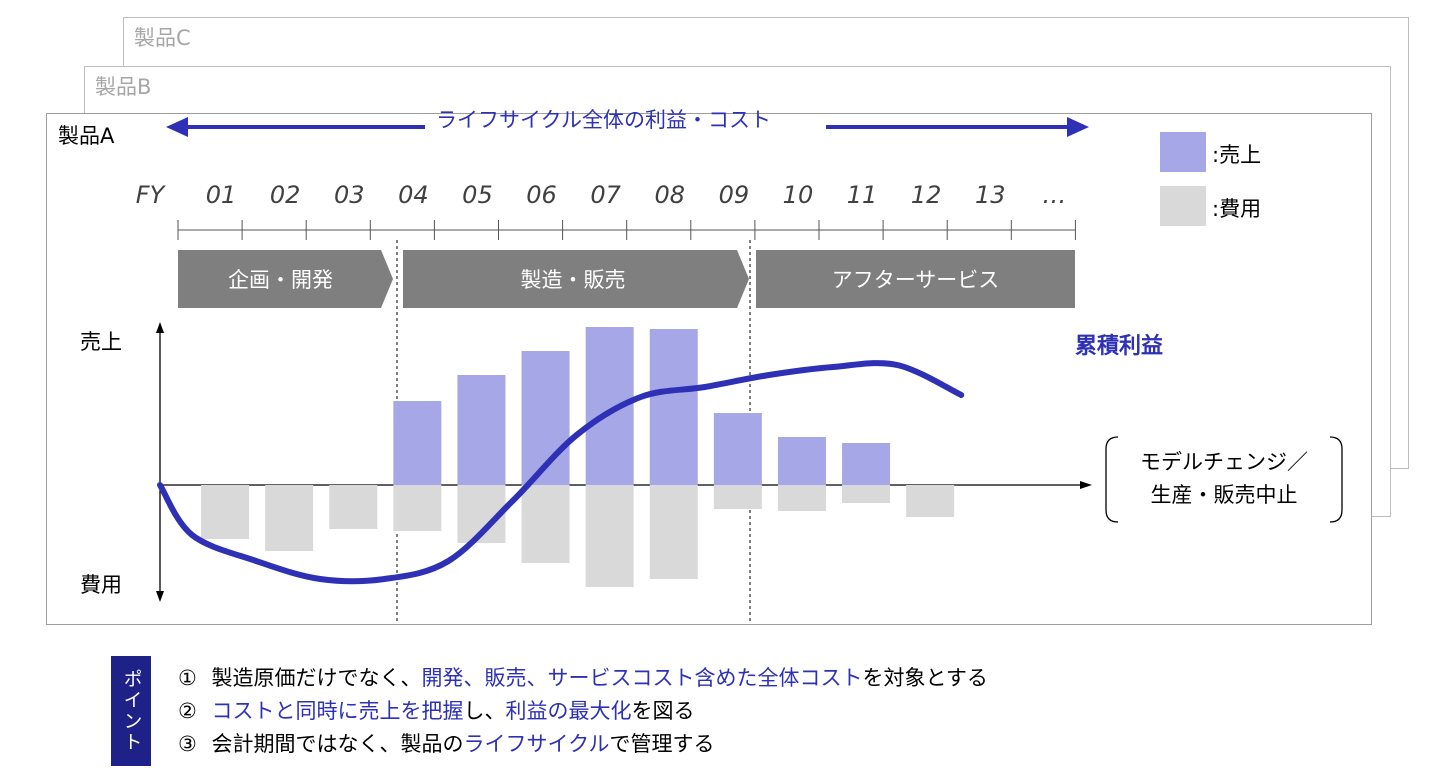  I want to click on cumulative-profit-label: 累積利益, so click(1119, 346).